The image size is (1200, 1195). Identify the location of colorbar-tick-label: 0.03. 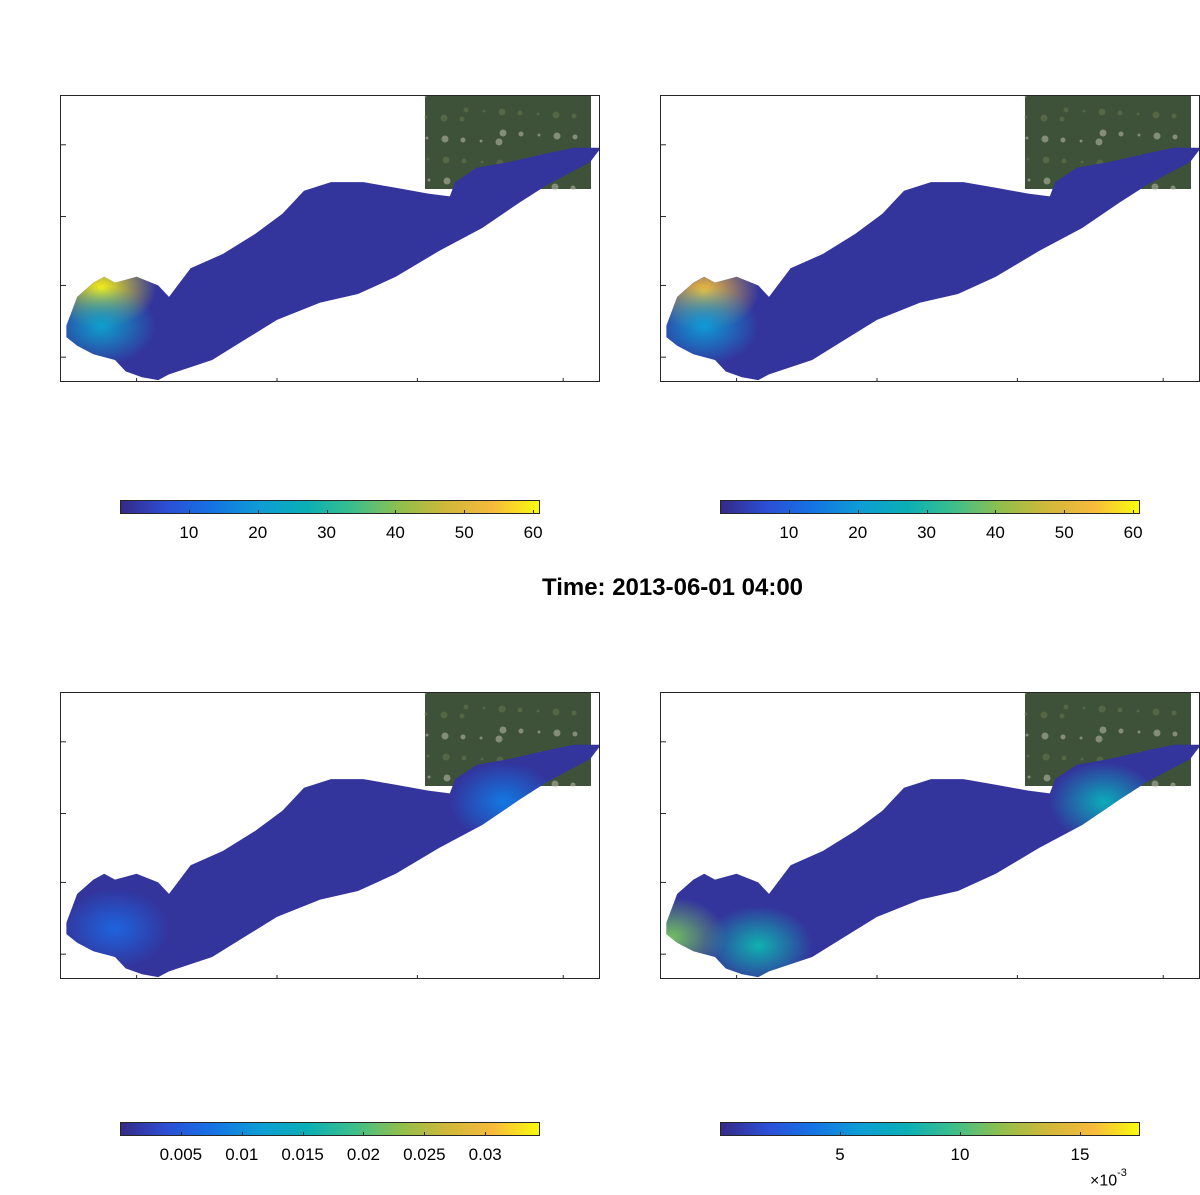
(485, 1154).